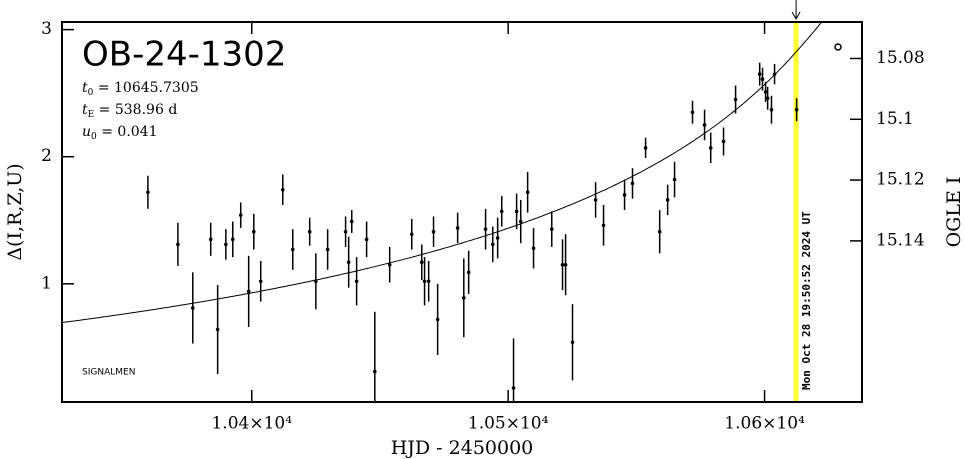 Image resolution: width=965 pixels, height=459 pixels. I want to click on parameter: u0 = 0.041, so click(120, 133).